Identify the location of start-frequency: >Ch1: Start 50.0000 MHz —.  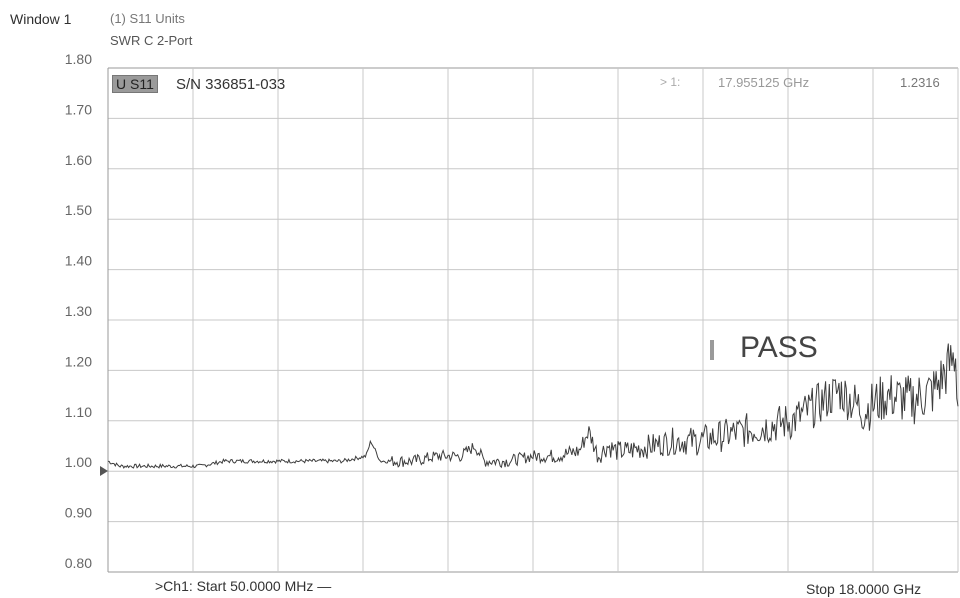
(243, 586).